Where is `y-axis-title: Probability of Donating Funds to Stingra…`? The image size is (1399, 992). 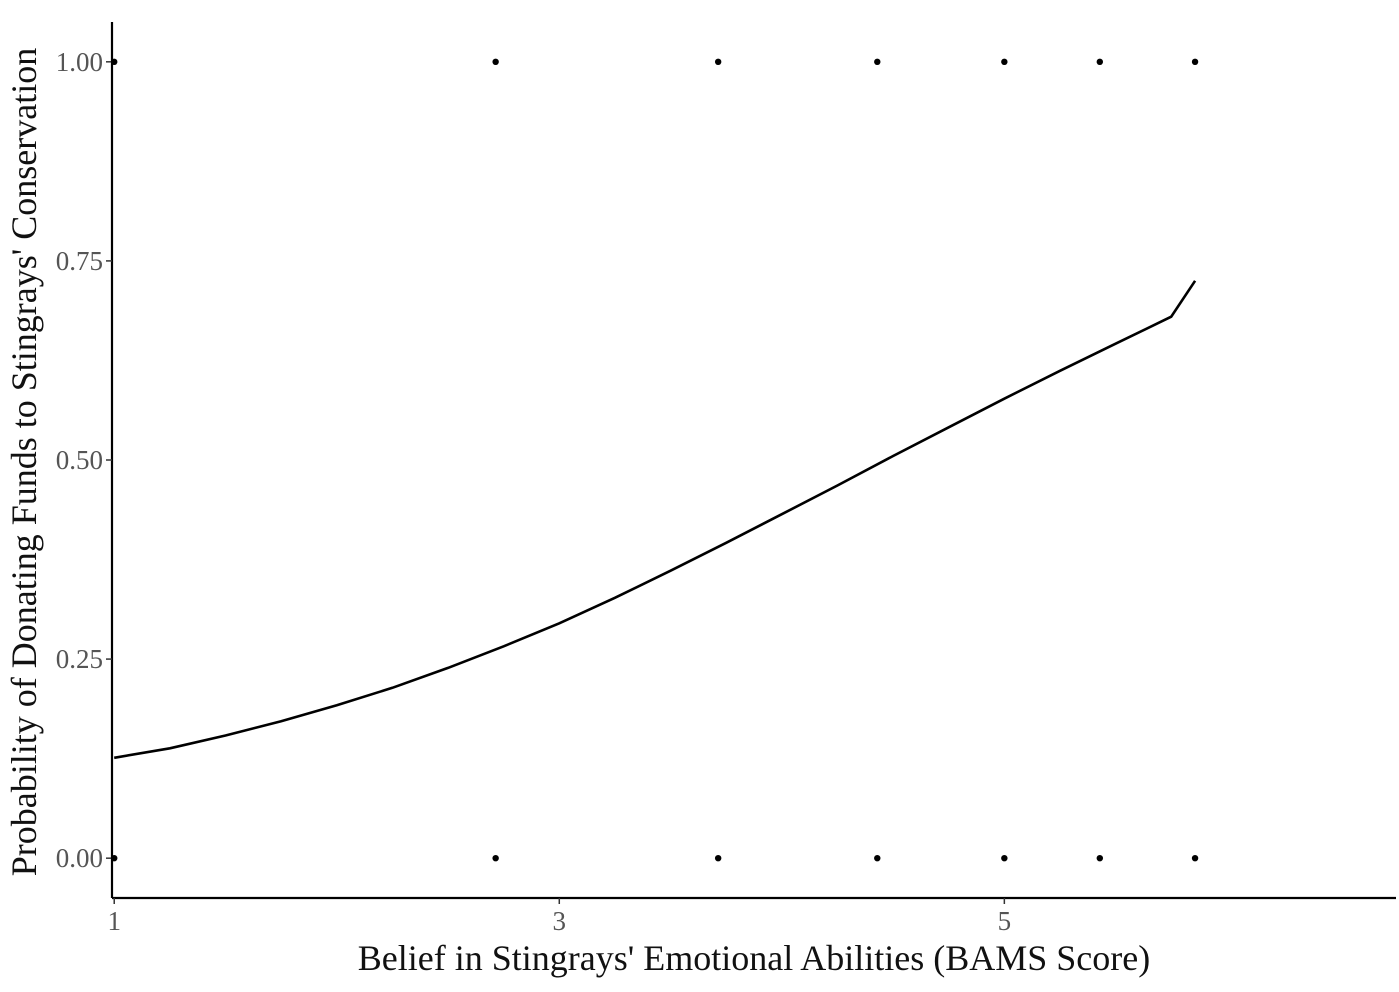 y-axis-title: Probability of Donating Funds to Stingra… is located at coordinates (24, 462).